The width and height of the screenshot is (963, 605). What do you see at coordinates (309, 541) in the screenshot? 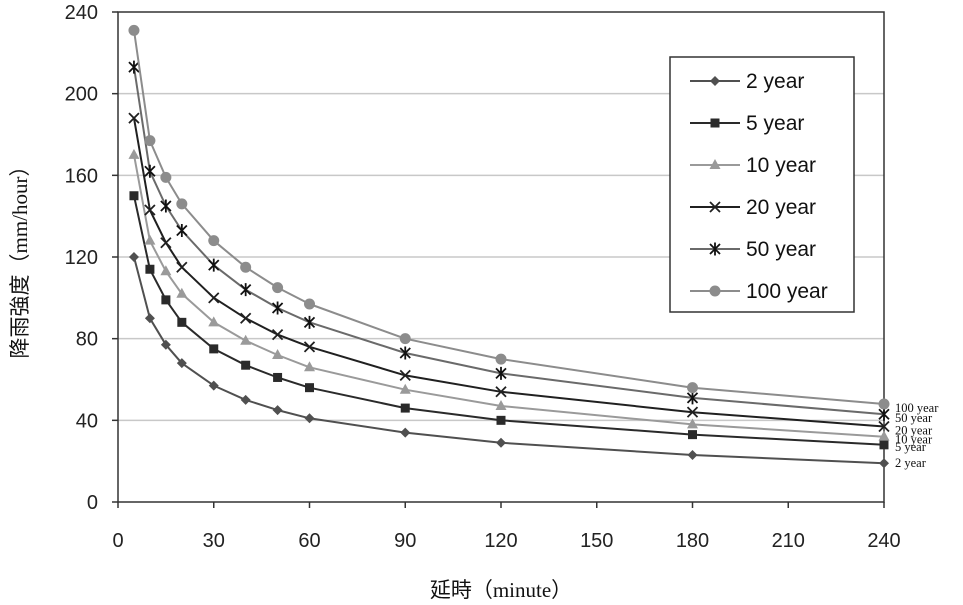
I see `x-tick-label: 60` at bounding box center [309, 541].